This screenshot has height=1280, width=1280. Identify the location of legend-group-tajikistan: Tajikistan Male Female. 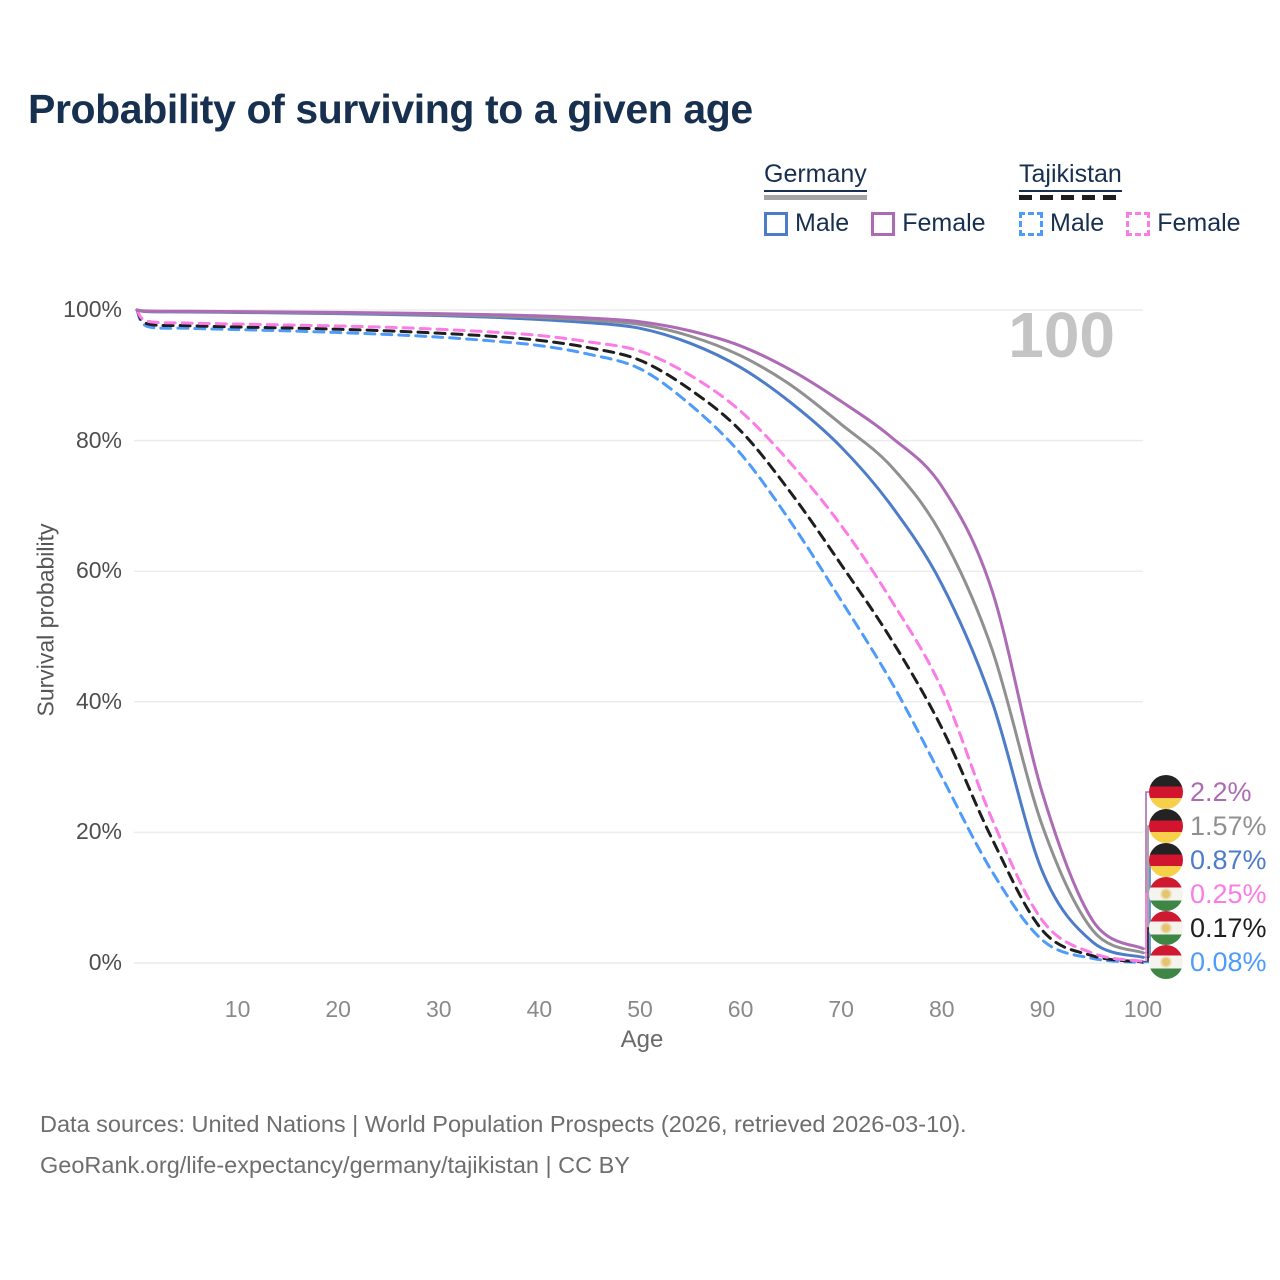
(1130, 199).